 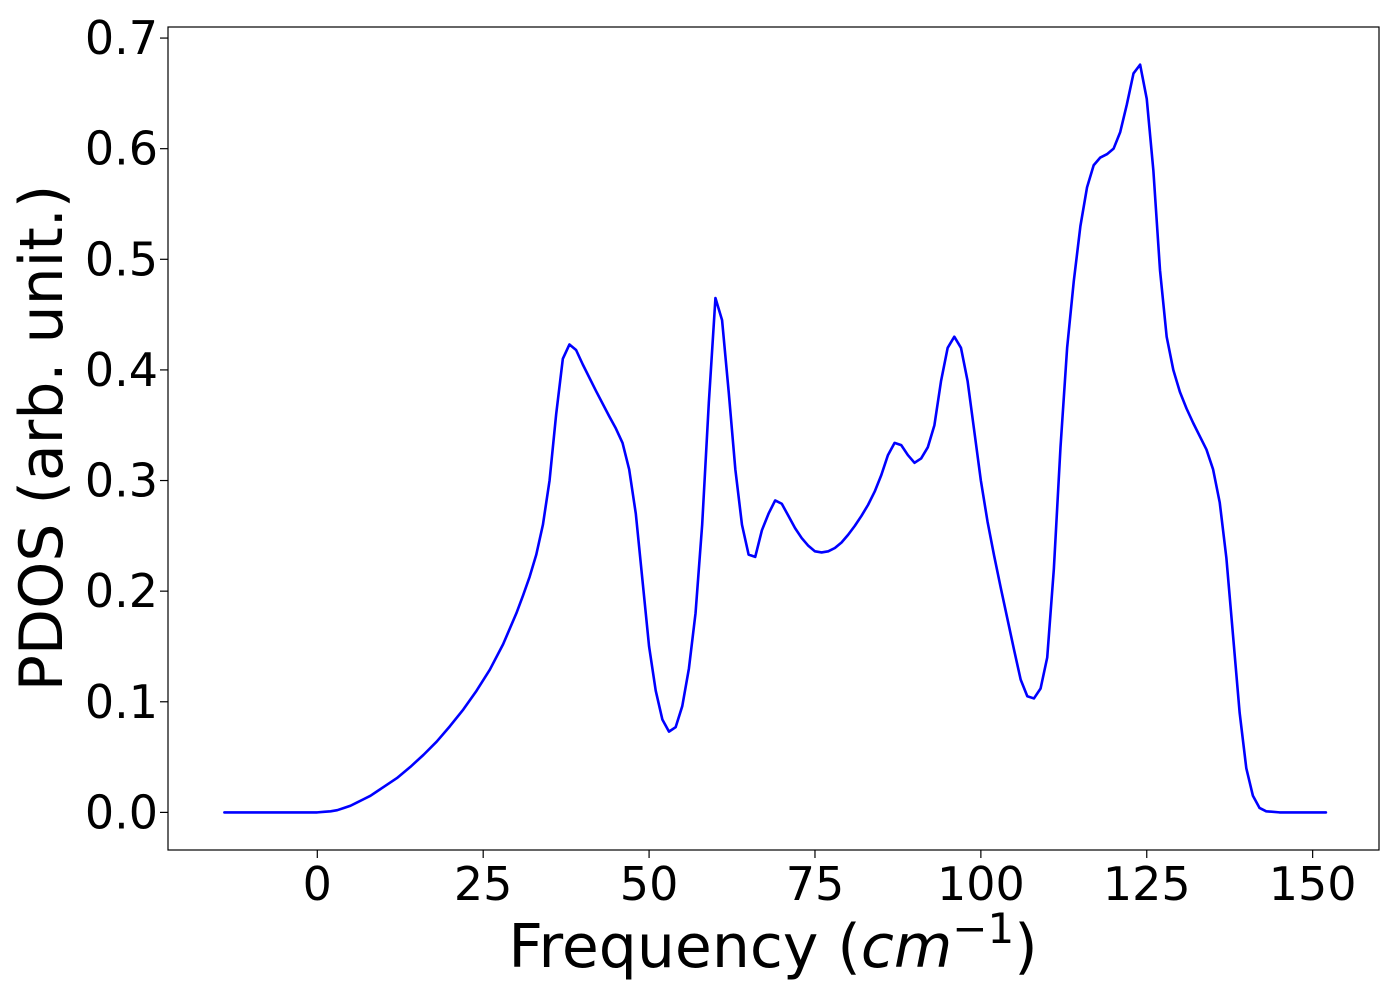 I want to click on x-axis-label-exponent: −1, so click(x=983, y=928).